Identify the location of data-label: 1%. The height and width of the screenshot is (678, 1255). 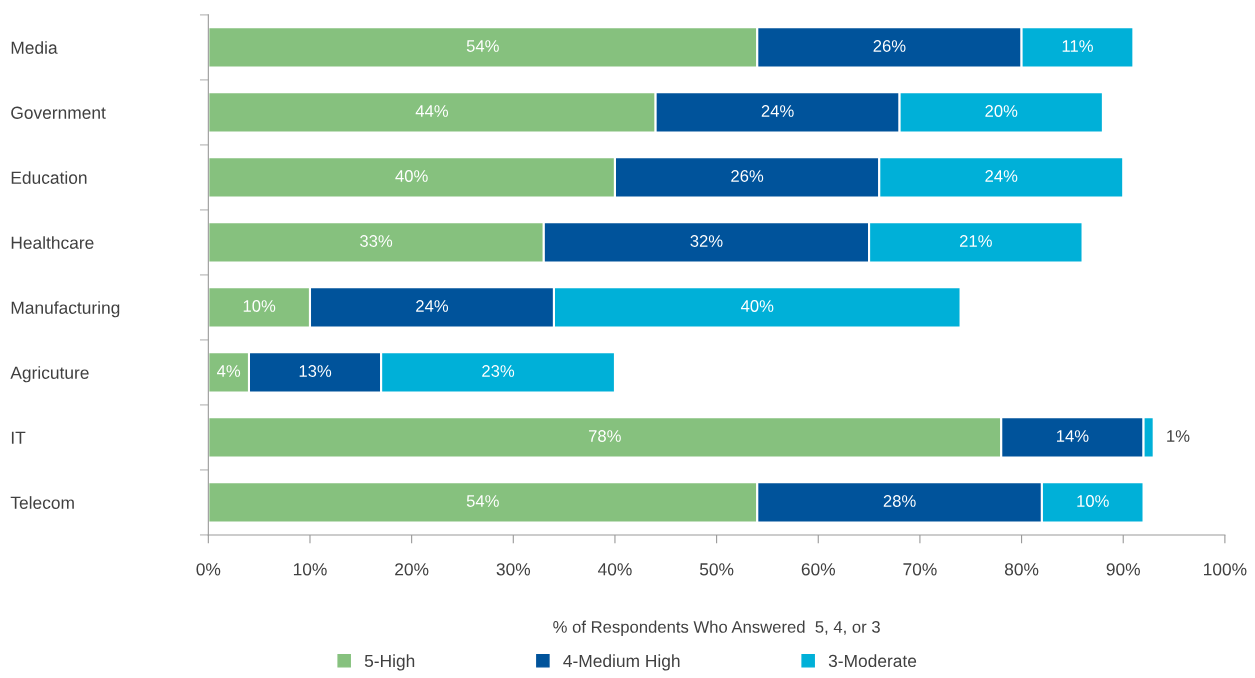
(1178, 436).